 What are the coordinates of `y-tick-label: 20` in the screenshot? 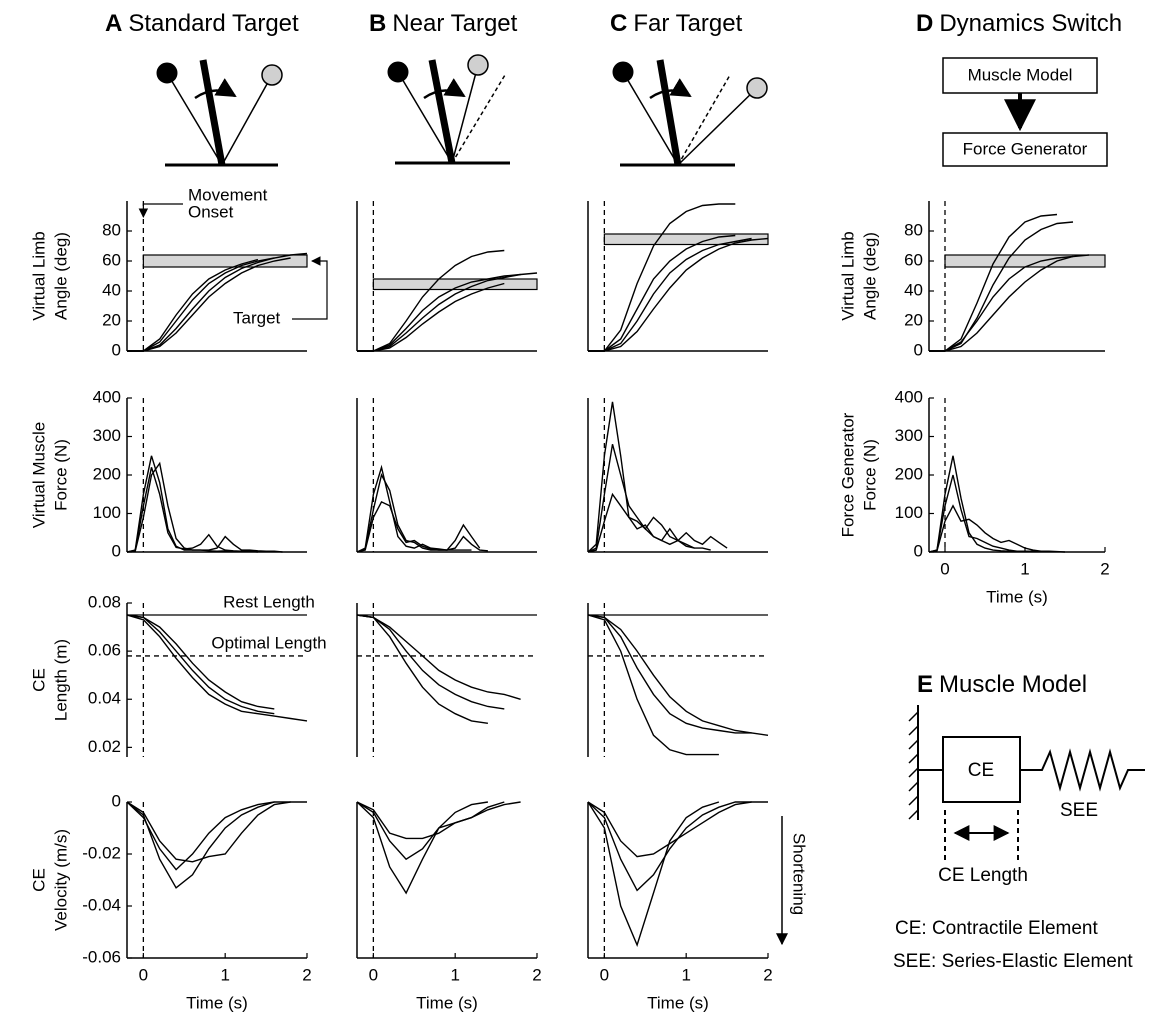 It's located at (913, 319).